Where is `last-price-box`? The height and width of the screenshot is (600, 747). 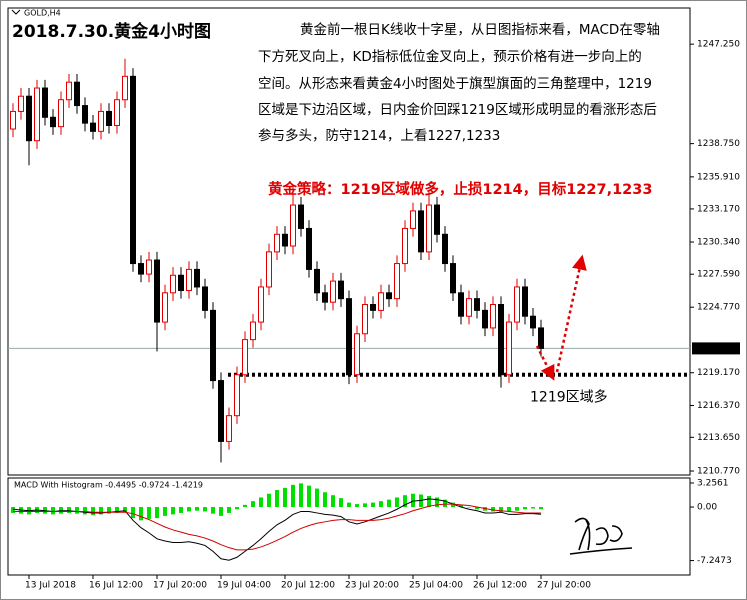
last-price-box is located at coordinates (716, 348).